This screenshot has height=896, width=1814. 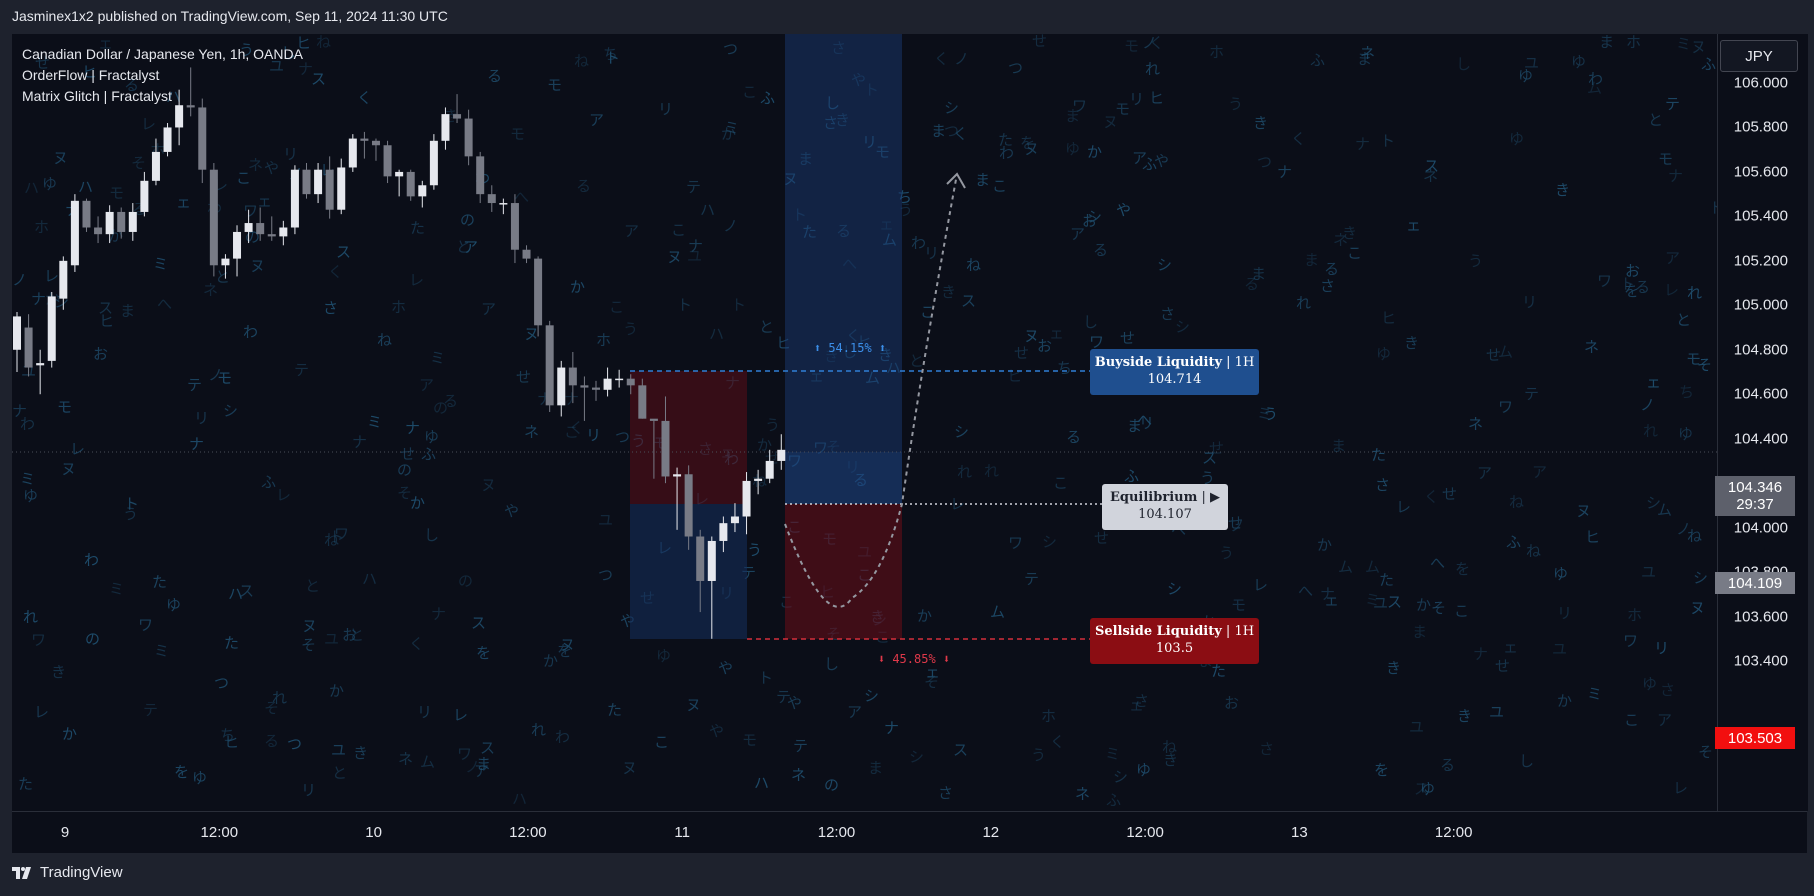 I want to click on currency-button: JPY, so click(x=1759, y=56).